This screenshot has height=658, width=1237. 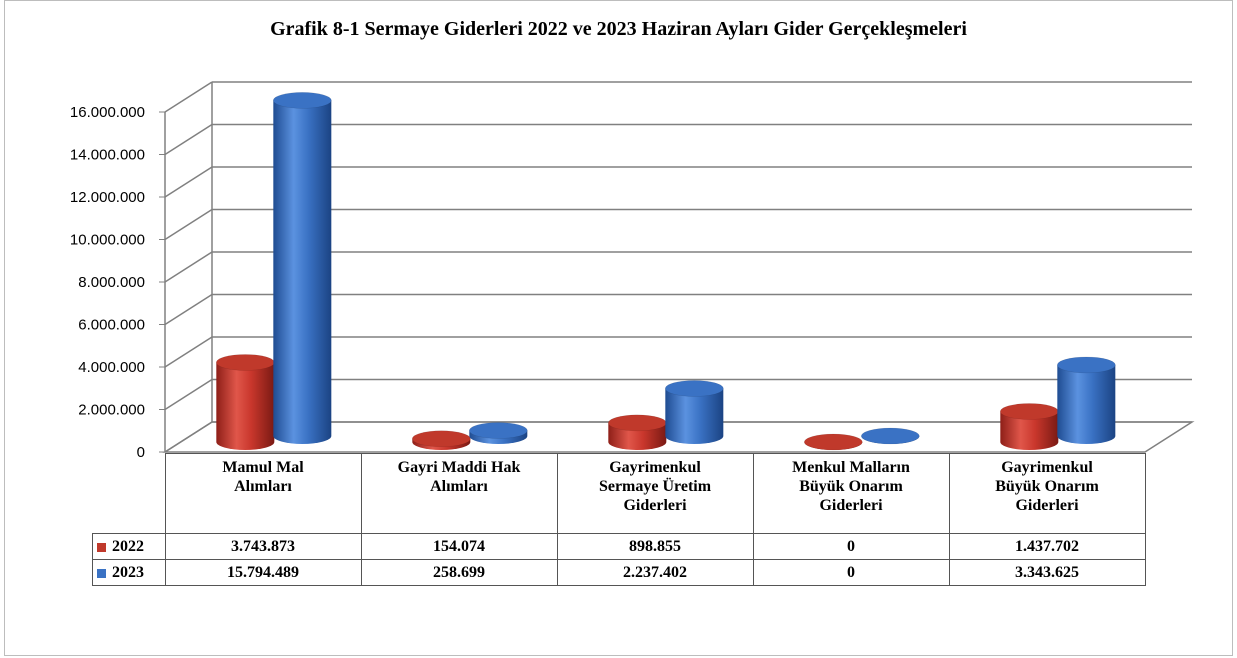 I want to click on data-label: 3.743.873, so click(x=263, y=546).